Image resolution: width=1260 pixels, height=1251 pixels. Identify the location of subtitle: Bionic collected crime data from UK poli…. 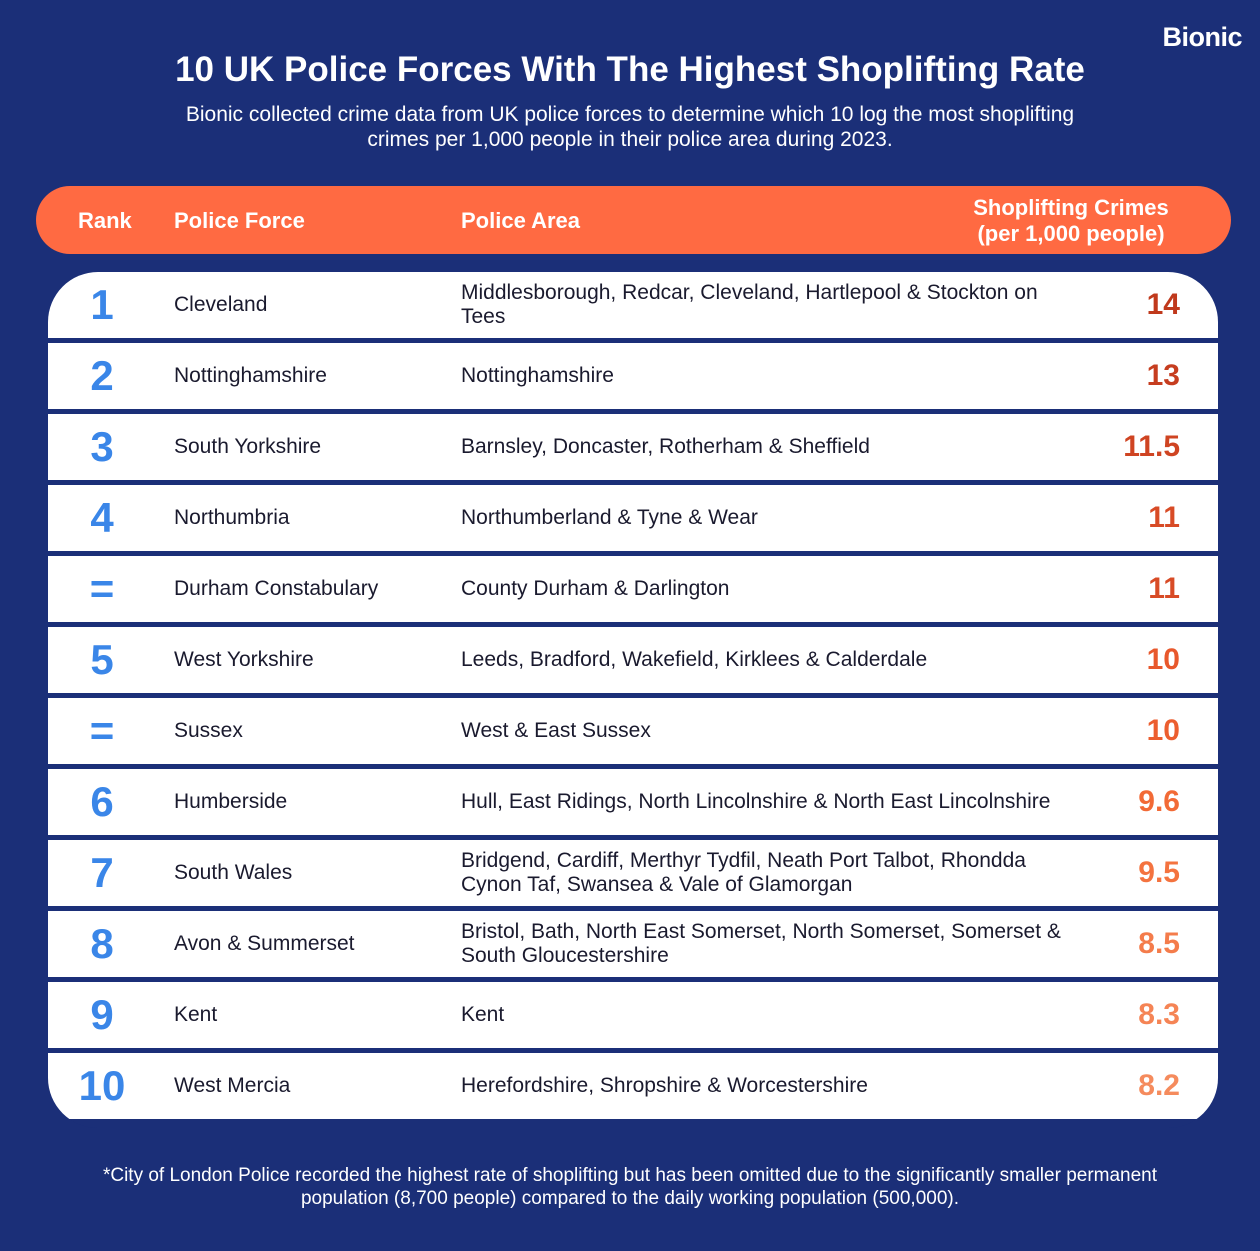
(630, 127).